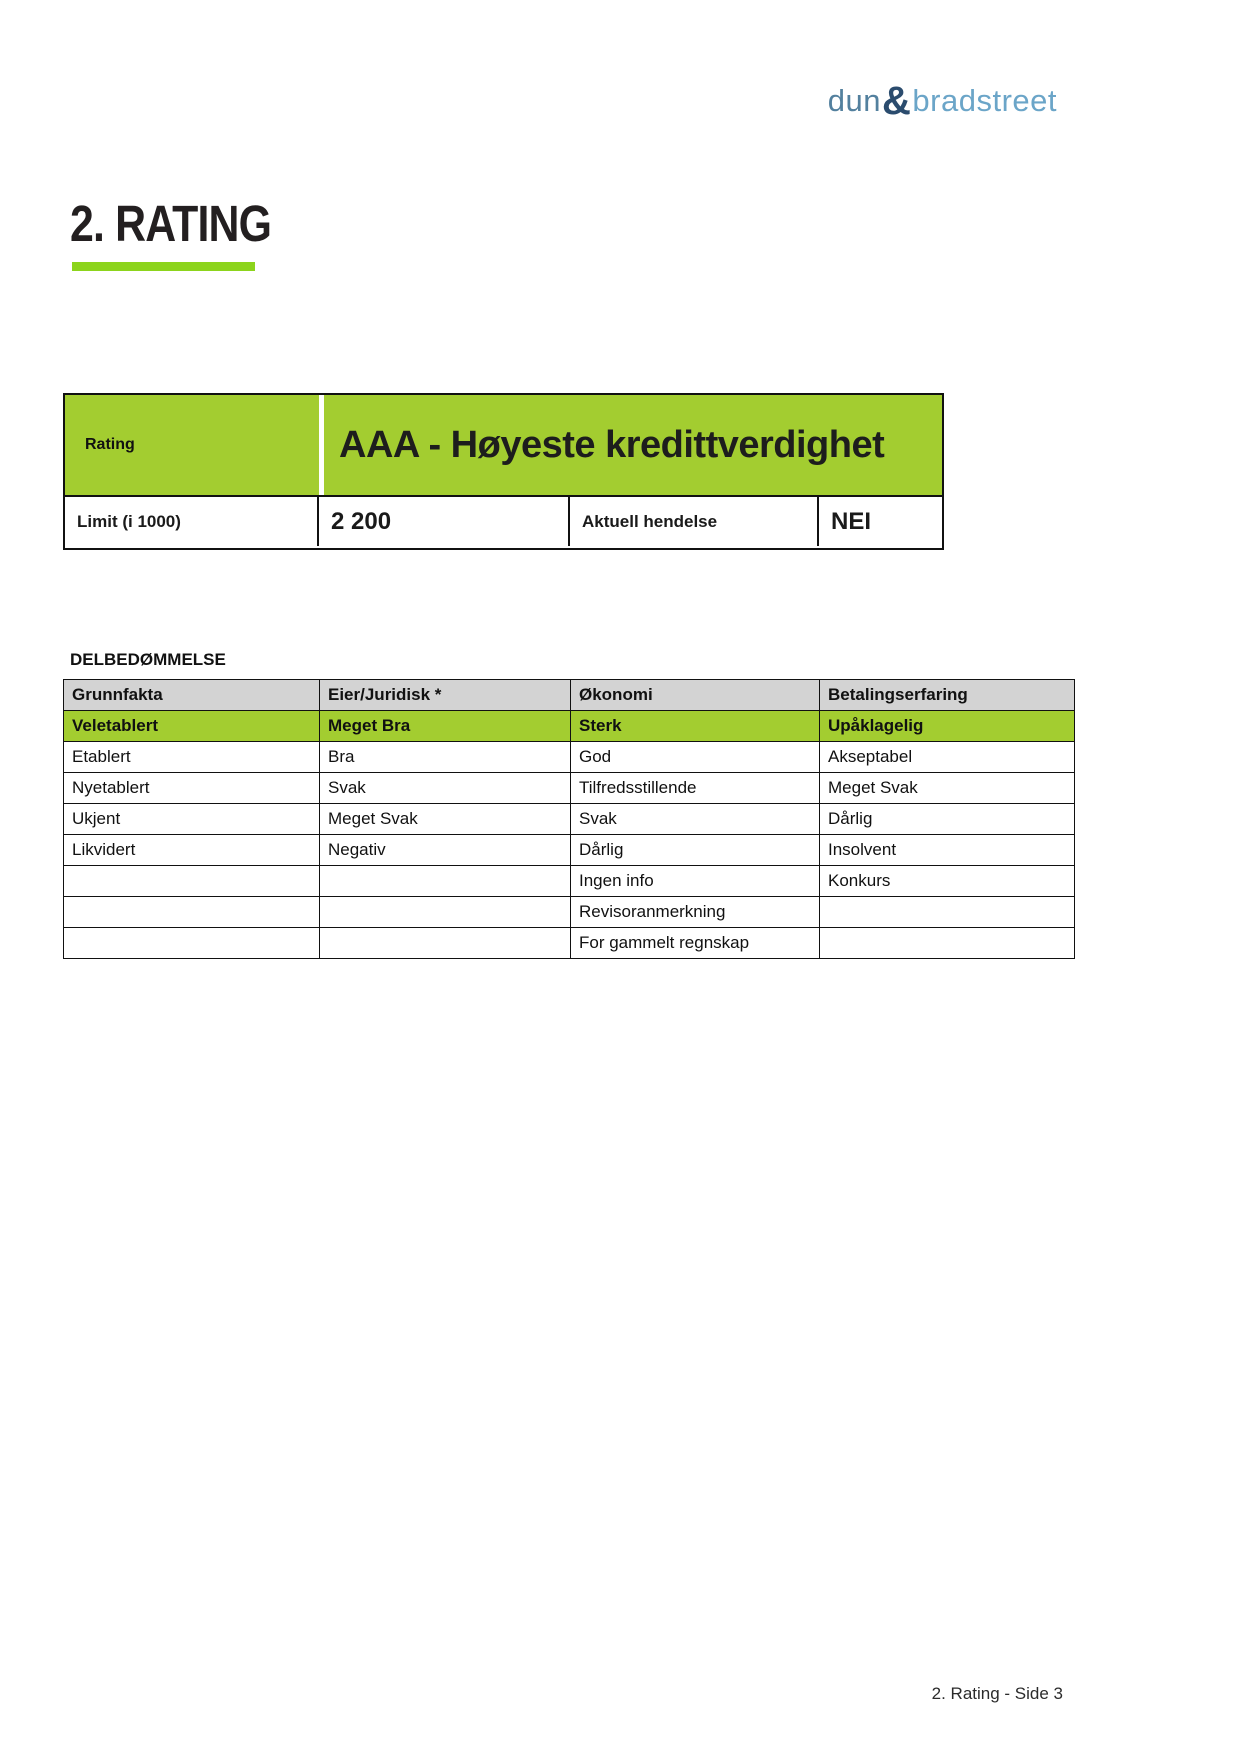 The width and height of the screenshot is (1241, 1754). What do you see at coordinates (947, 881) in the screenshot?
I see `table-cell: Konkurs` at bounding box center [947, 881].